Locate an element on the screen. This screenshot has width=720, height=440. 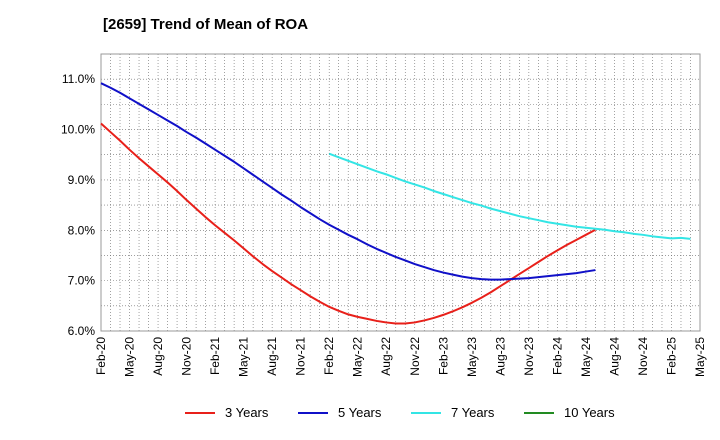
y-tick-label: 11.0% is located at coordinates (78, 79).